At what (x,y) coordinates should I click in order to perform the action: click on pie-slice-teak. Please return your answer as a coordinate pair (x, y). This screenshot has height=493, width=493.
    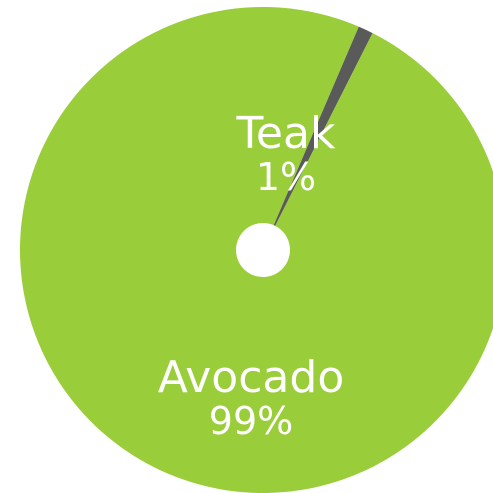
    Looking at the image, I should click on (318, 138).